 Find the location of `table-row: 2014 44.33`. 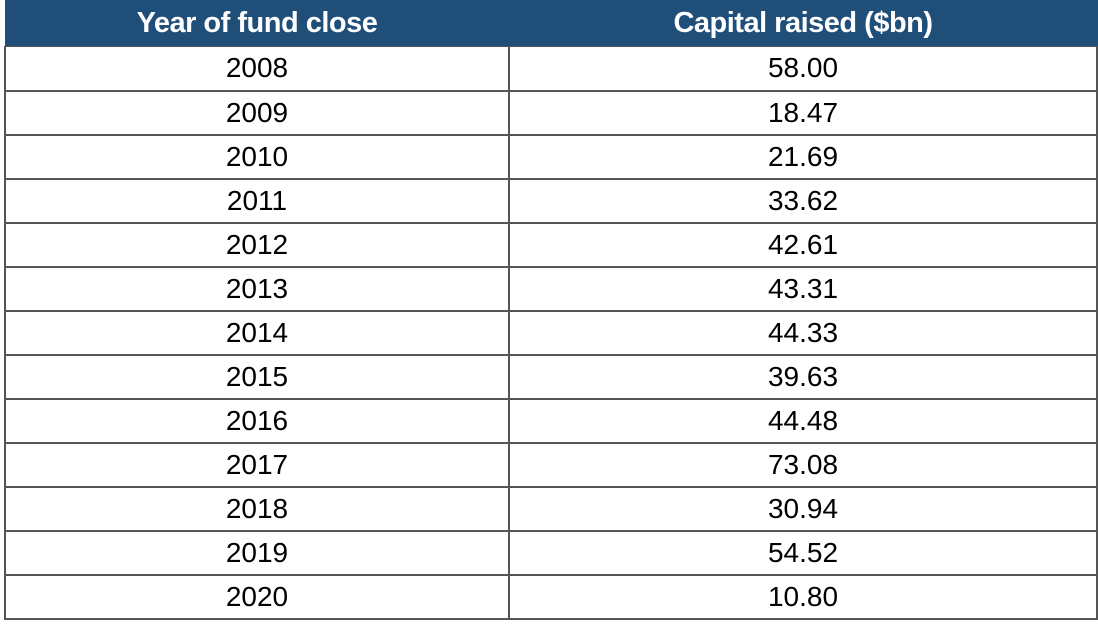

table-row: 2014 44.33 is located at coordinates (551, 332).